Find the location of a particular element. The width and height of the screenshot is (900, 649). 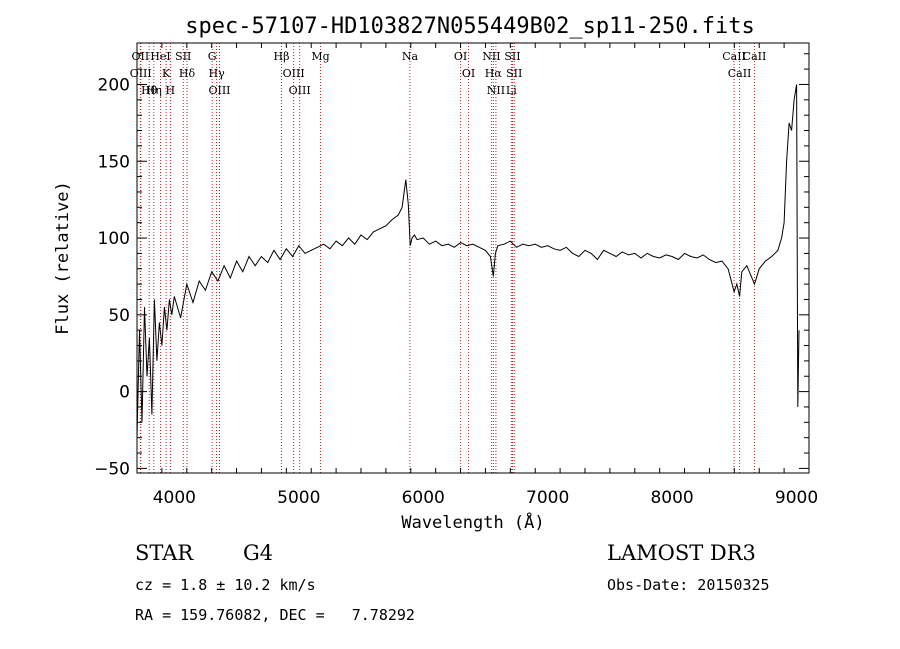

y-tick-label: 200 is located at coordinates (114, 85).